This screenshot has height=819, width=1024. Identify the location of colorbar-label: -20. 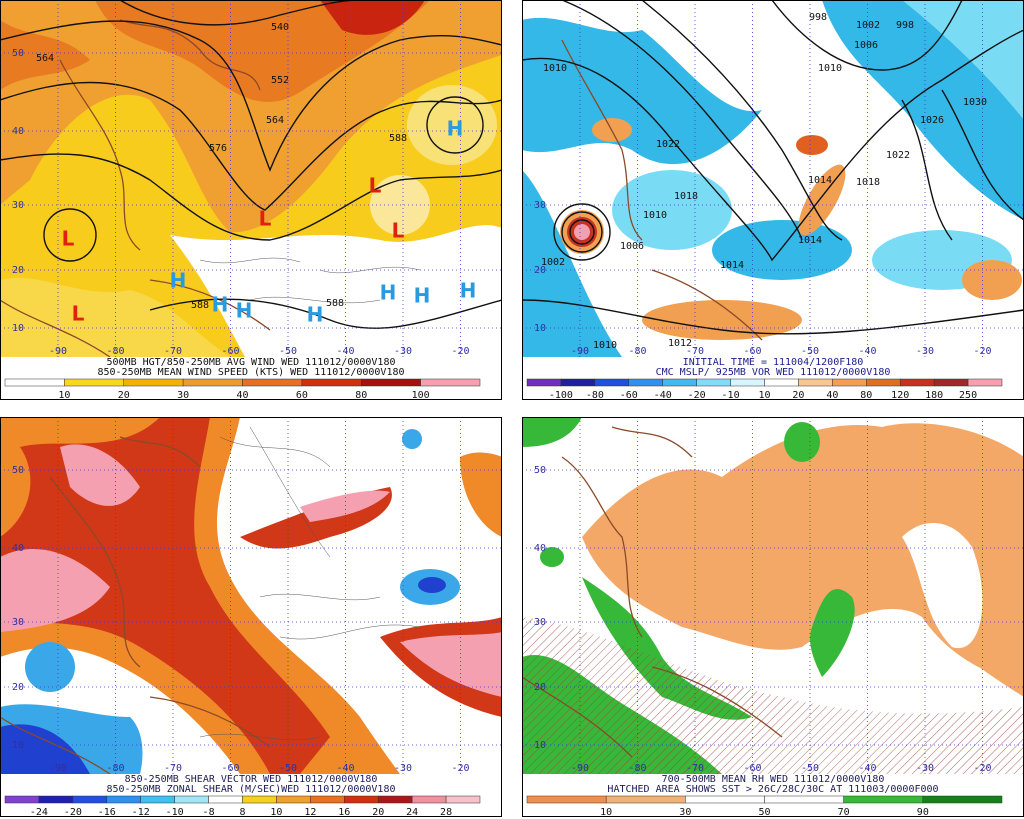
(697, 395).